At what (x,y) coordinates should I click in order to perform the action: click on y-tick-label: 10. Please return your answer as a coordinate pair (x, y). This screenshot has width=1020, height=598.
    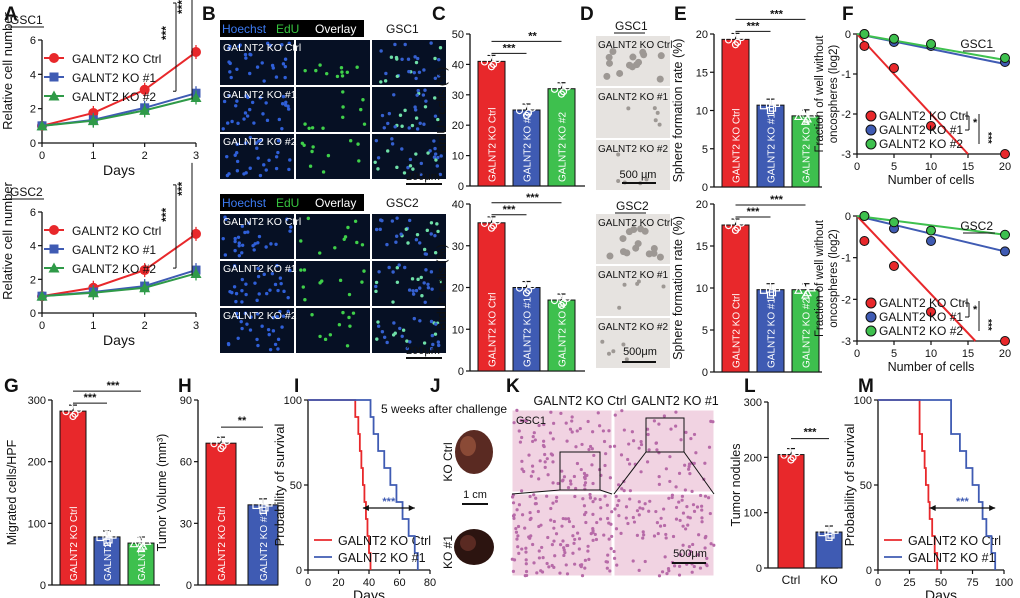
    Looking at the image, I should click on (458, 330).